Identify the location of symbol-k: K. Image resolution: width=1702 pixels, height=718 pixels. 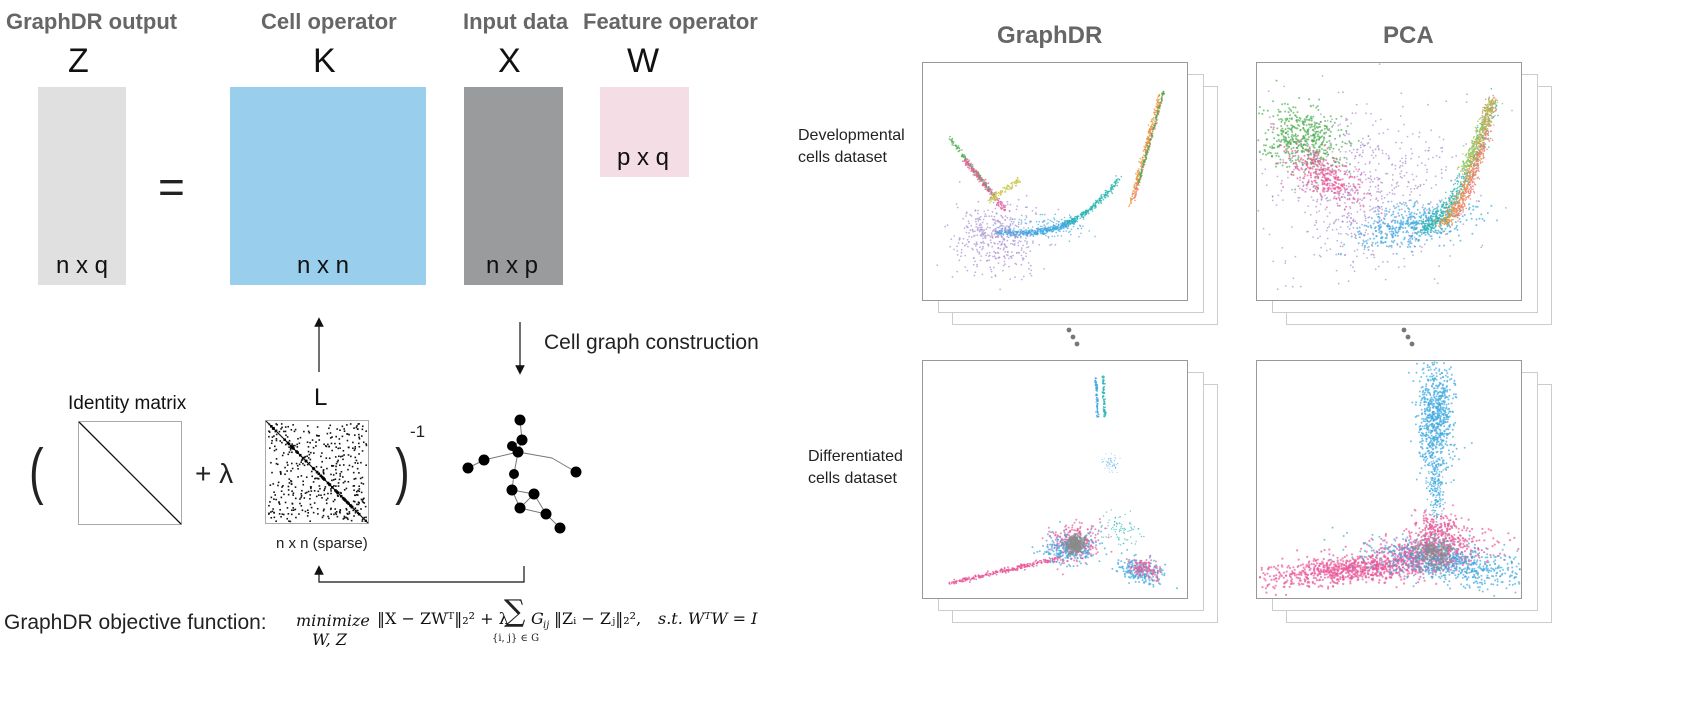
(324, 61).